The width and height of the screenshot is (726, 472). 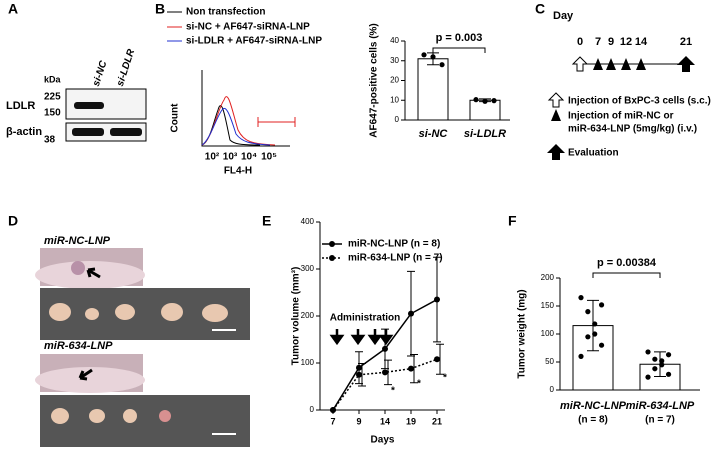 I want to click on p-value: p = 0.003, so click(x=459, y=38).